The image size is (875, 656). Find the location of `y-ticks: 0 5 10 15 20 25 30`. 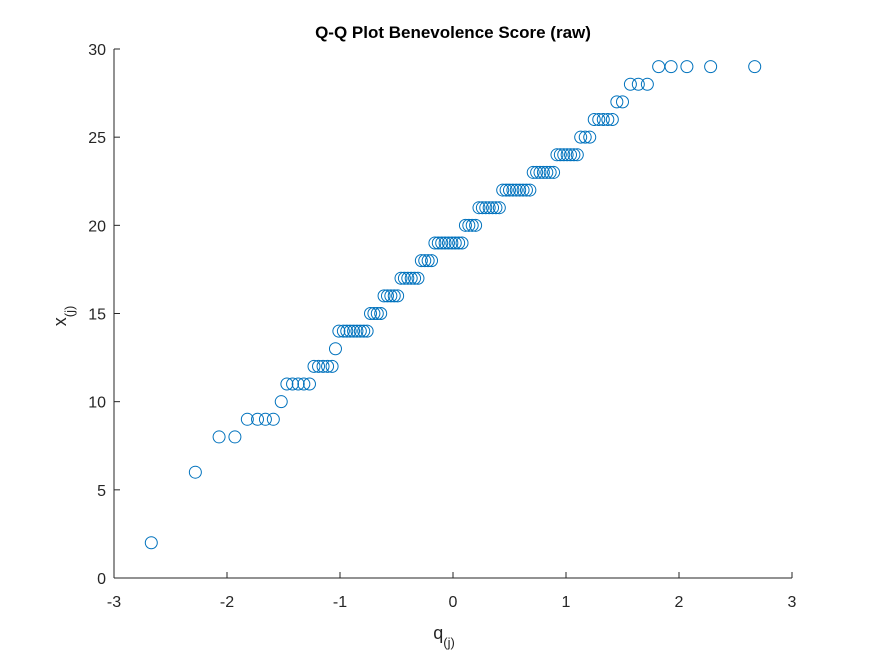

y-ticks: 0 5 10 15 20 25 30 is located at coordinates (104, 315).